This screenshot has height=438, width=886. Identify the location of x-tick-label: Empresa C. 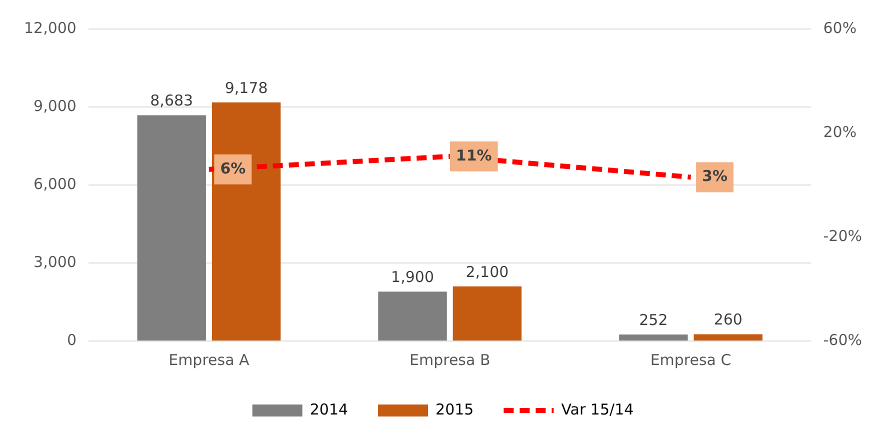
(691, 359).